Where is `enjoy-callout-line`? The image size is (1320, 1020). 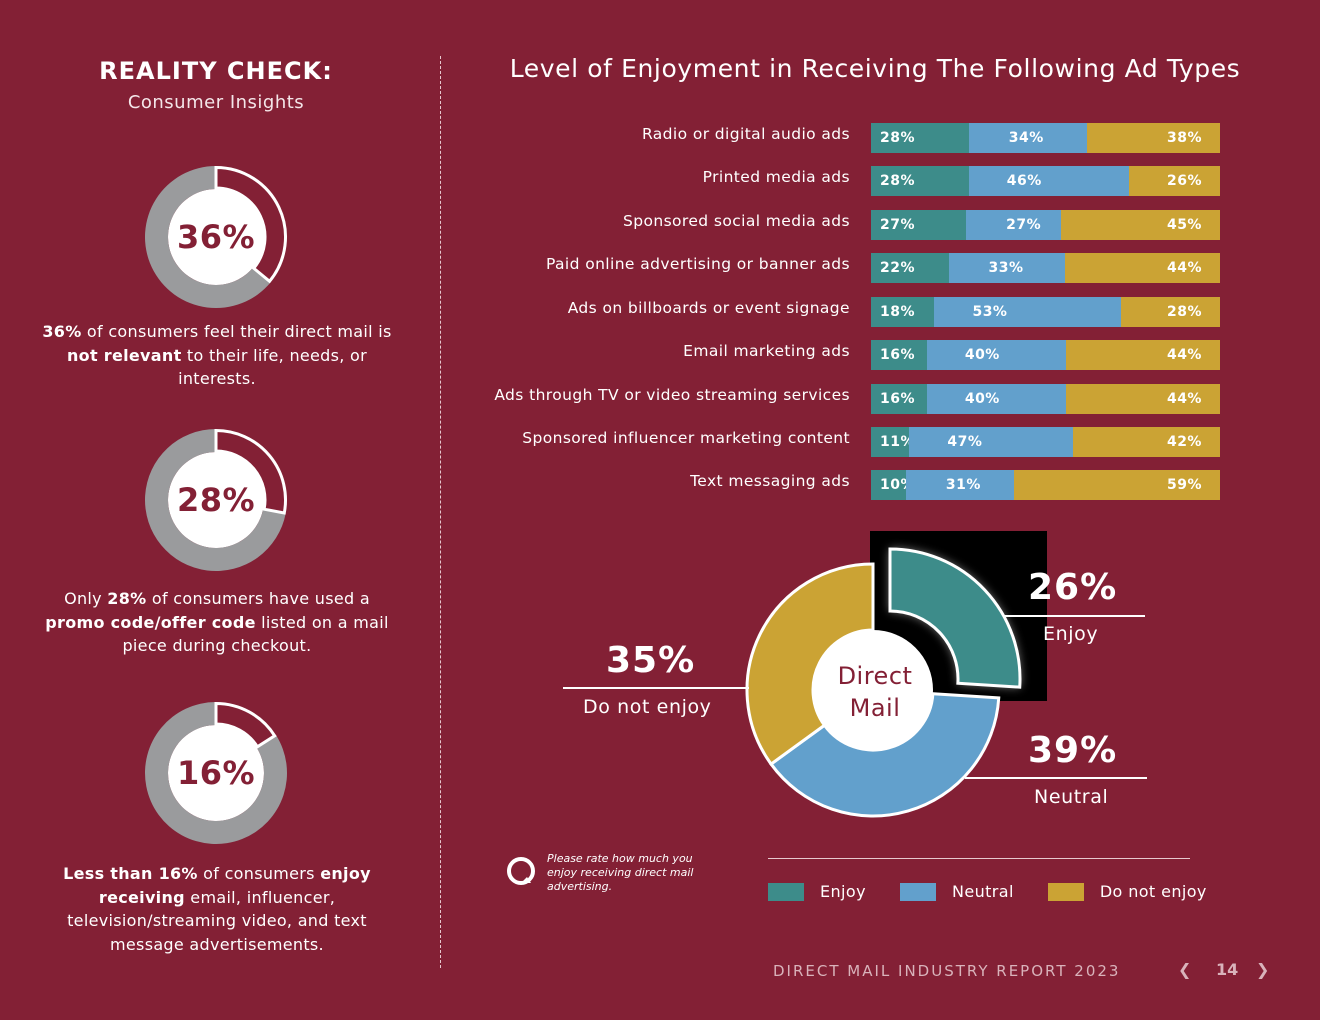 enjoy-callout-line is located at coordinates (1074, 616).